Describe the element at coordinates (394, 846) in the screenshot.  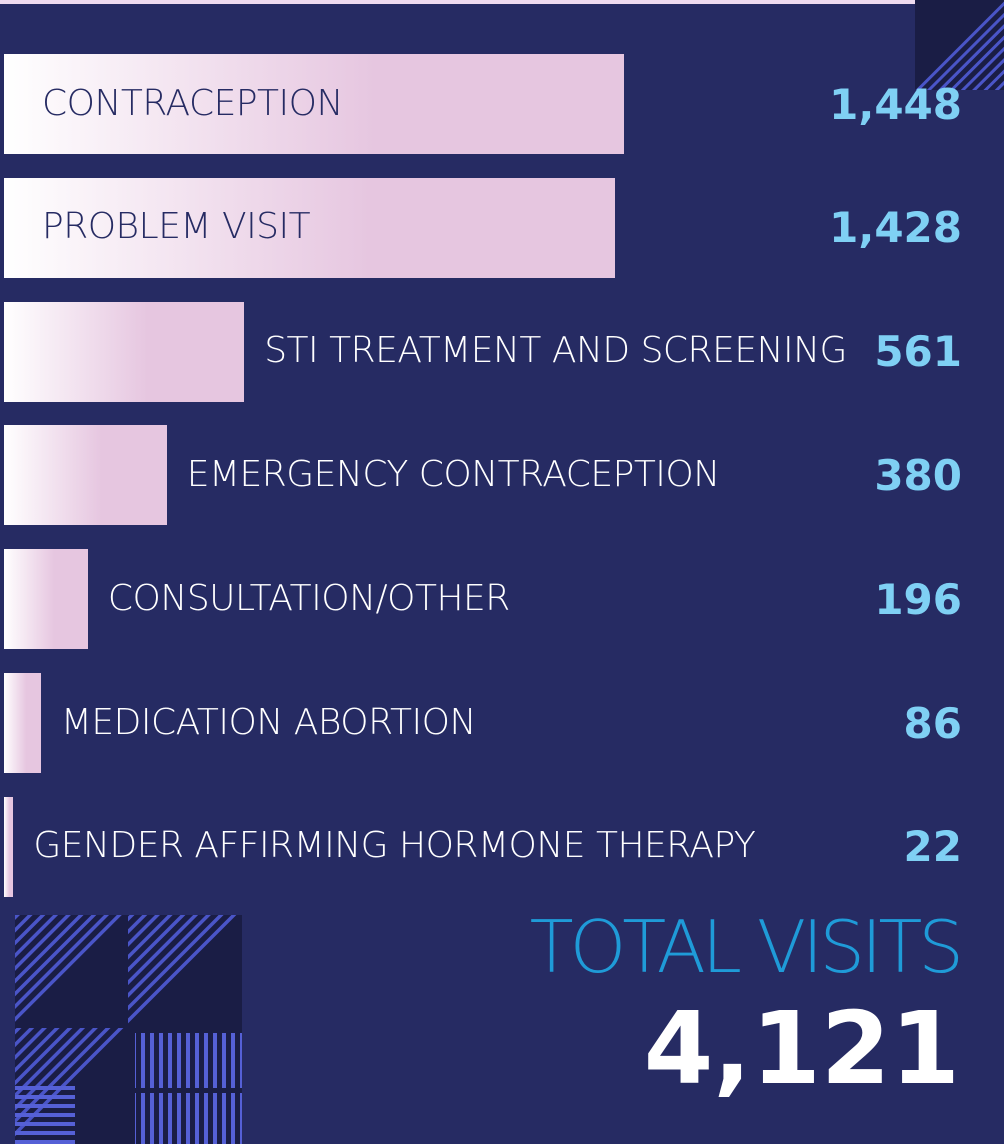
I see `bar-label: GENDER AFFIRMING HORMONE THERAPY` at that location.